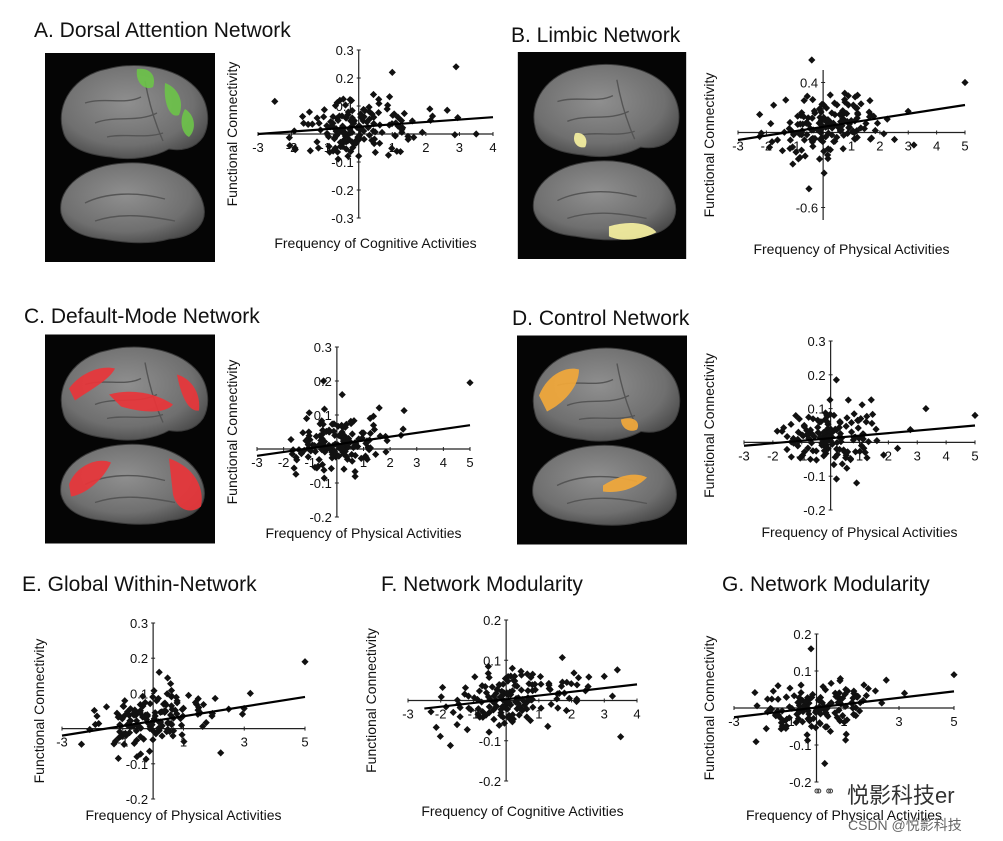 This screenshot has height=841, width=1003. Describe the element at coordinates (244, 742) in the screenshot. I see `x-tick-label: 3` at that location.